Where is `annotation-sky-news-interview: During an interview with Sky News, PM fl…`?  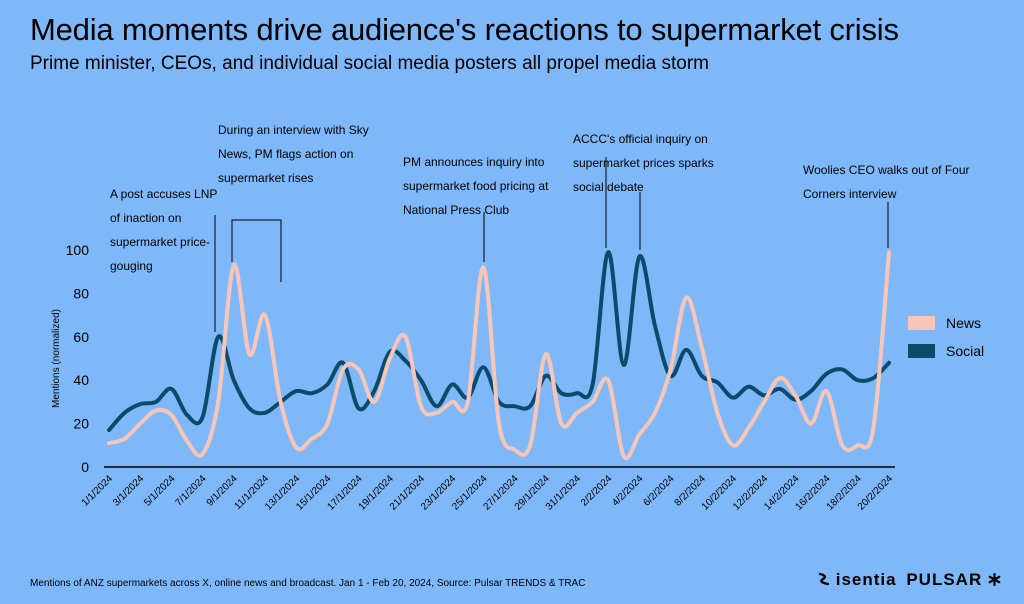
annotation-sky-news-interview: During an interview with Sky News, PM fl… is located at coordinates (293, 154).